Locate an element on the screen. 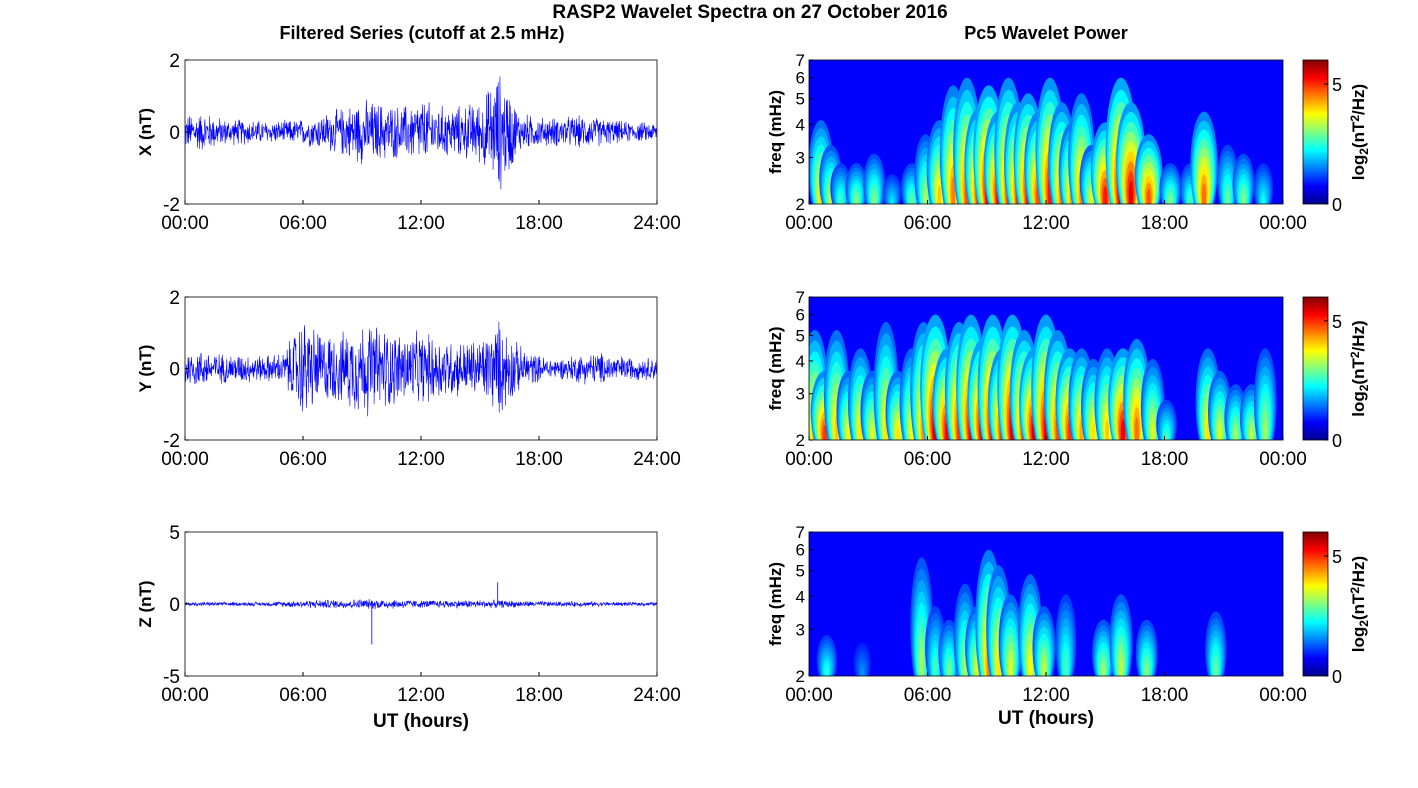 The height and width of the screenshot is (788, 1418). figure-title: RASP2 Wavelet Spectra on 27 October 2016 is located at coordinates (749, 12).